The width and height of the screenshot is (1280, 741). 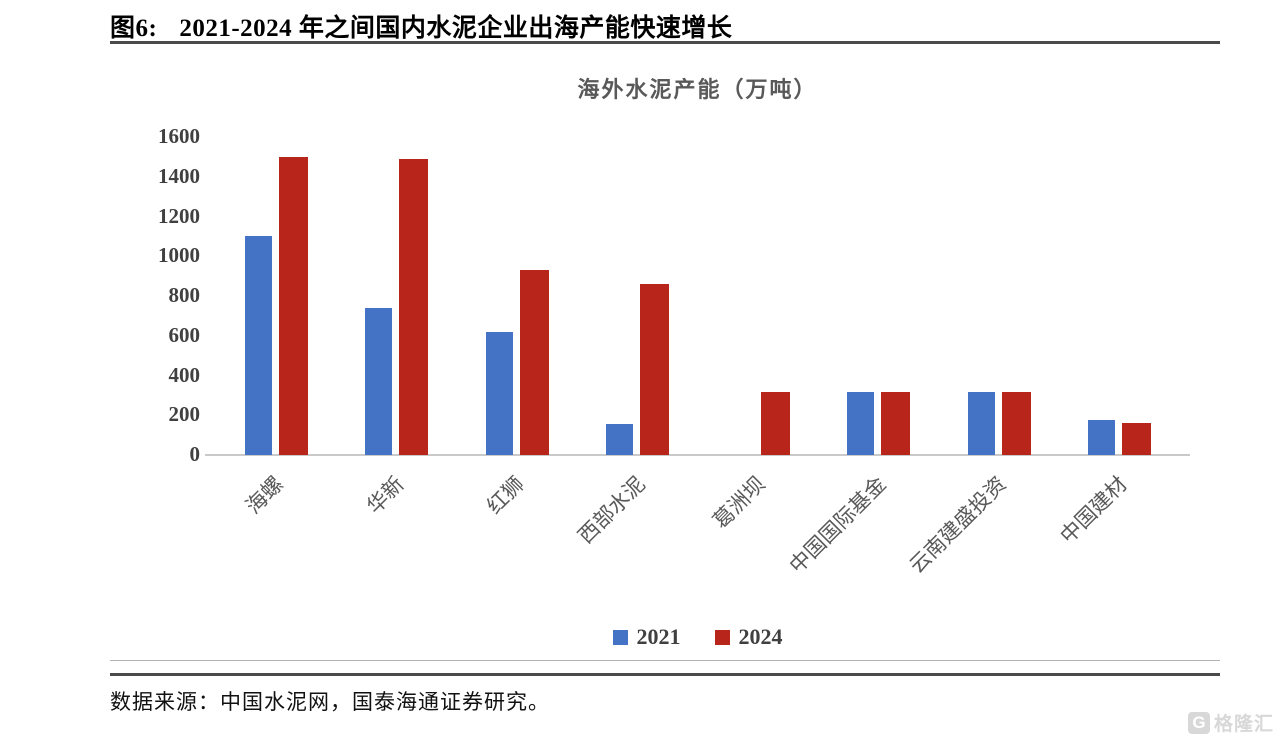 What do you see at coordinates (611, 510) in the screenshot?
I see `x-axis-label-西部水泥: 西部水泥` at bounding box center [611, 510].